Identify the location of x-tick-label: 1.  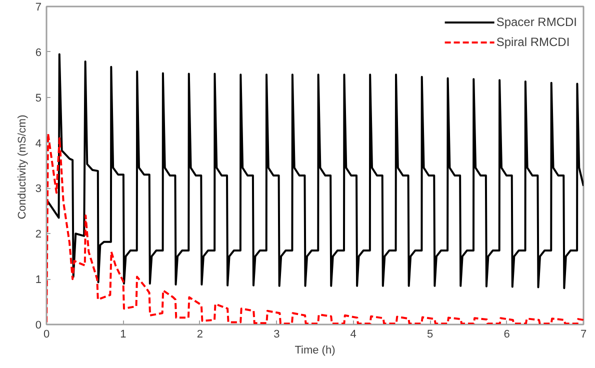
(123, 334).